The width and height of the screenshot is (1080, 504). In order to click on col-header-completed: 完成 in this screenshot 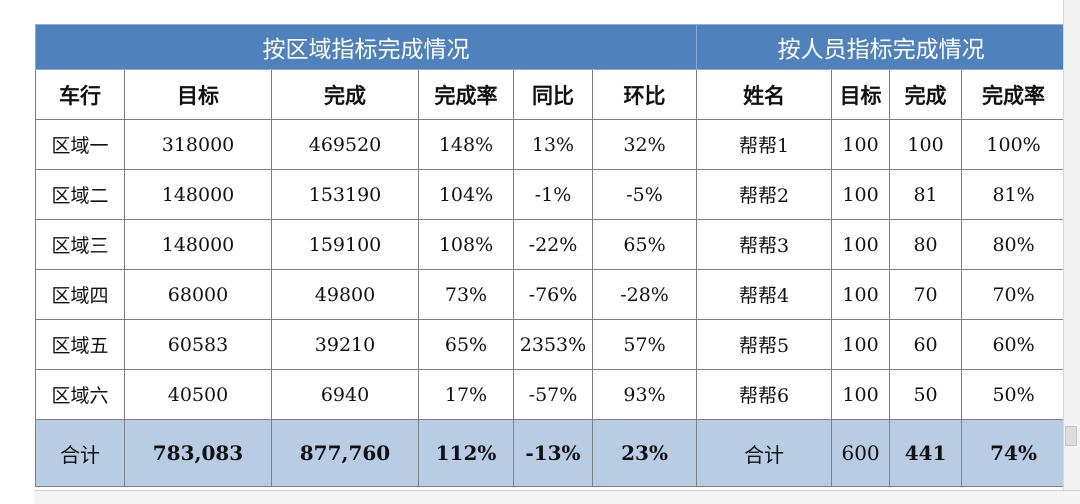, I will do `click(345, 94)`.